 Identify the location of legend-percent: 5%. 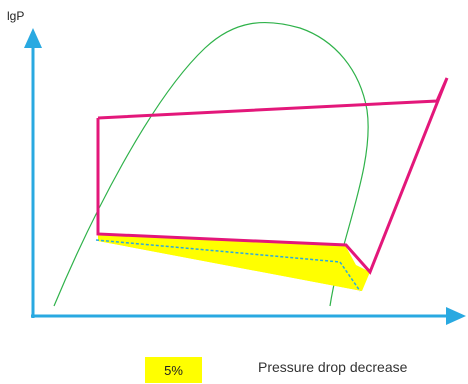
(173, 370).